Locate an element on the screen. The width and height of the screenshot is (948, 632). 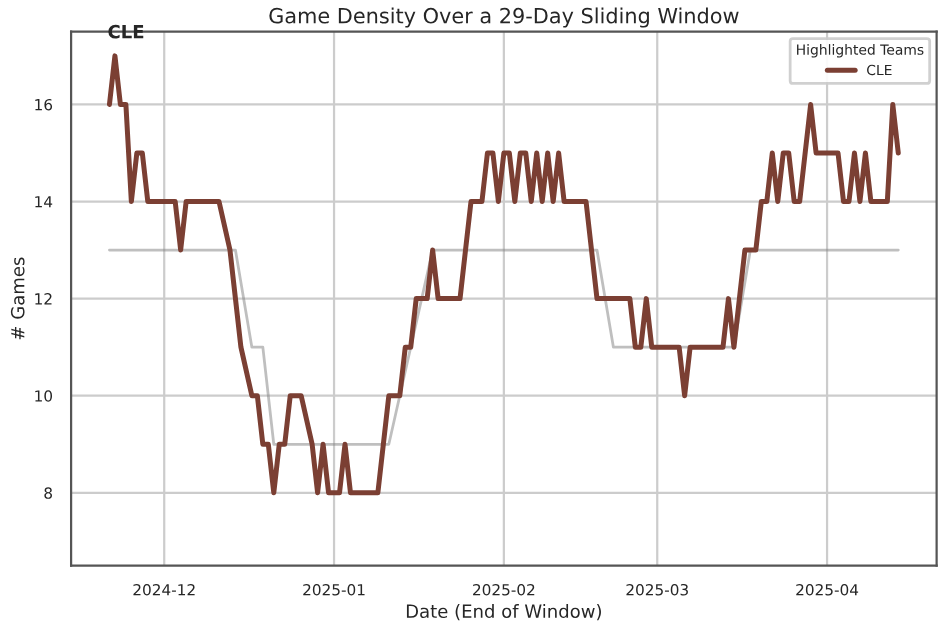
chart-title: Game Density Over a 29-Day Sliding Window is located at coordinates (504, 17).